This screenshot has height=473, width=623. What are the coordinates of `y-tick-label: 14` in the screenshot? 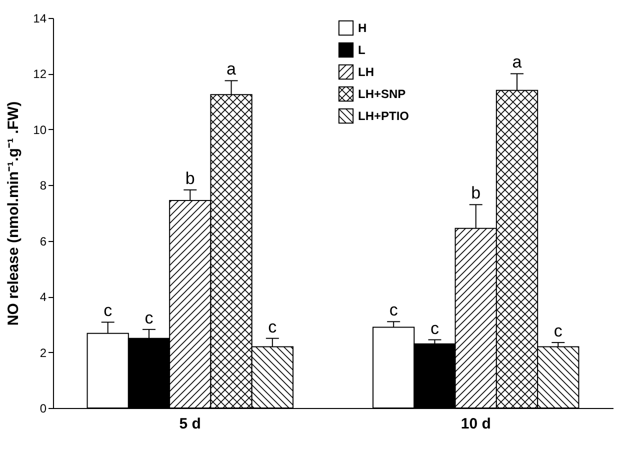 It's located at (40, 19).